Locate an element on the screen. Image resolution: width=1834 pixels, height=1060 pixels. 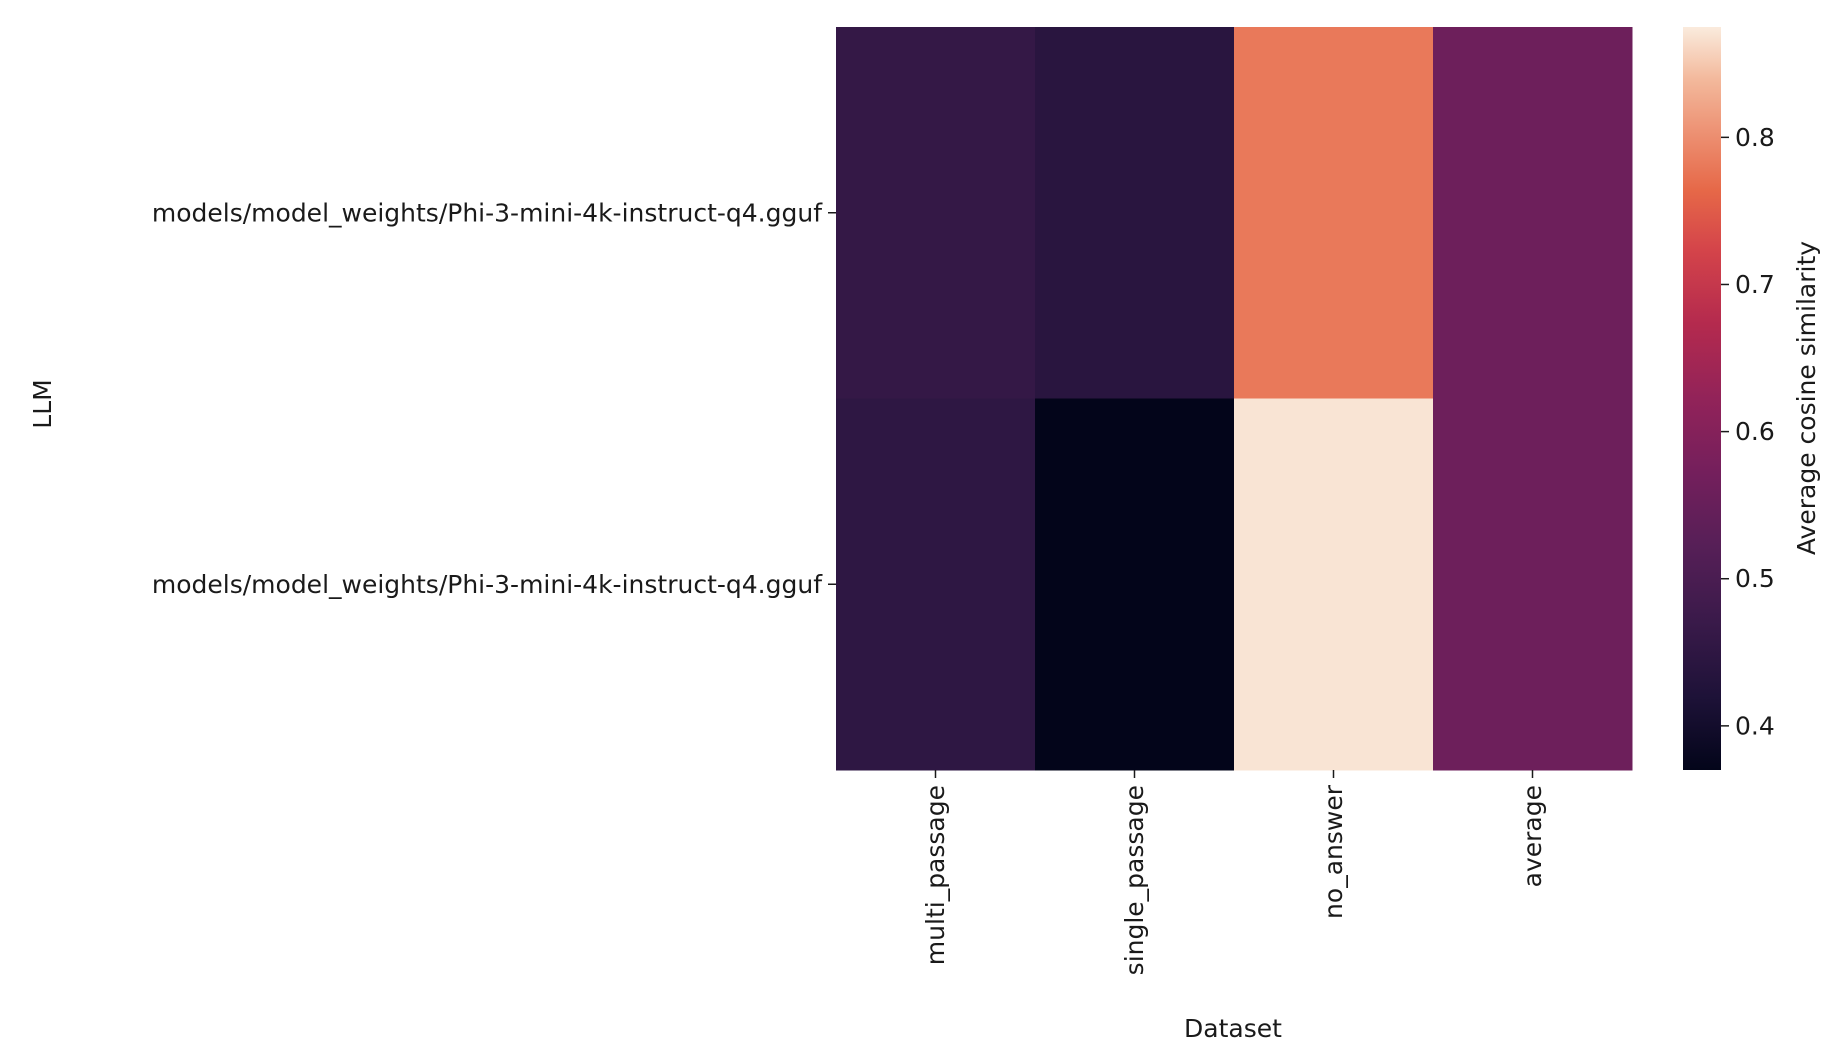
colorbar-tick-label: 0.6 is located at coordinates (1755, 431).